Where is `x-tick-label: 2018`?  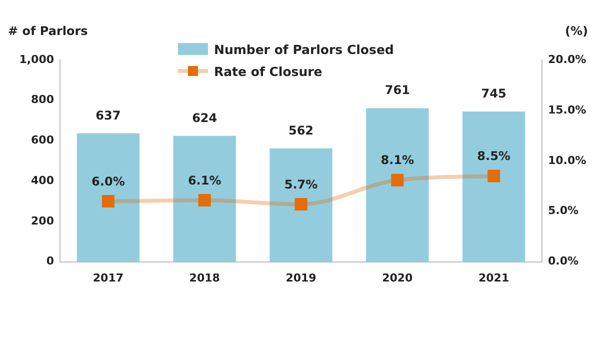 x-tick-label: 2018 is located at coordinates (204, 277).